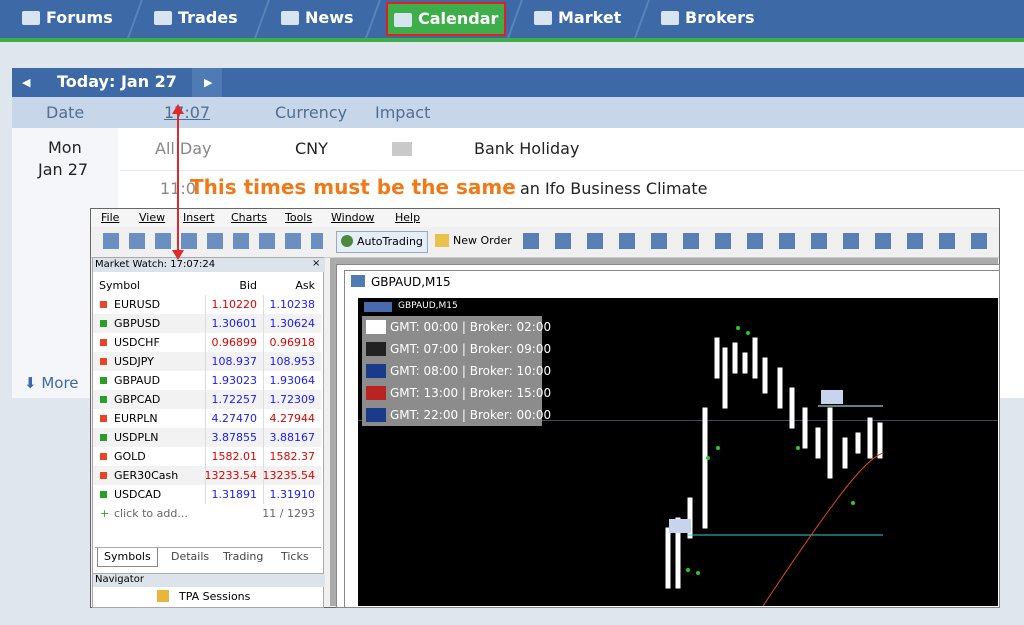 The width and height of the screenshot is (1024, 625). I want to click on ask: 1582.37, so click(292, 456).